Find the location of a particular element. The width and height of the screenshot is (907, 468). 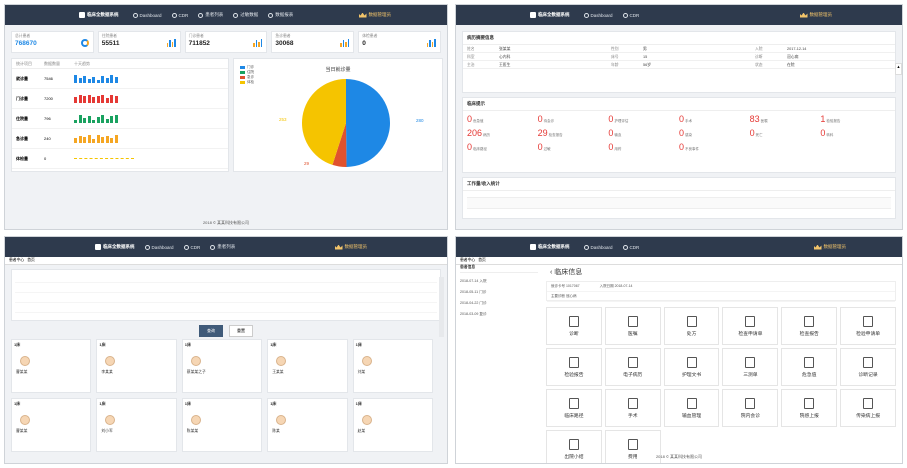

tip-item: 0 护理评估 is located at coordinates (643, 119).